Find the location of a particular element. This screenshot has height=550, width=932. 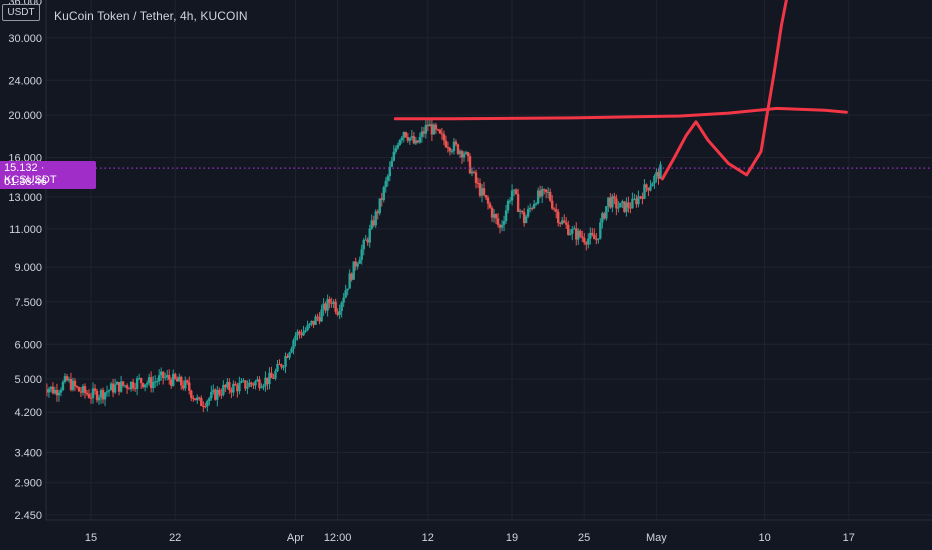

price-scale-unit-badge: USDT is located at coordinates (21, 12).